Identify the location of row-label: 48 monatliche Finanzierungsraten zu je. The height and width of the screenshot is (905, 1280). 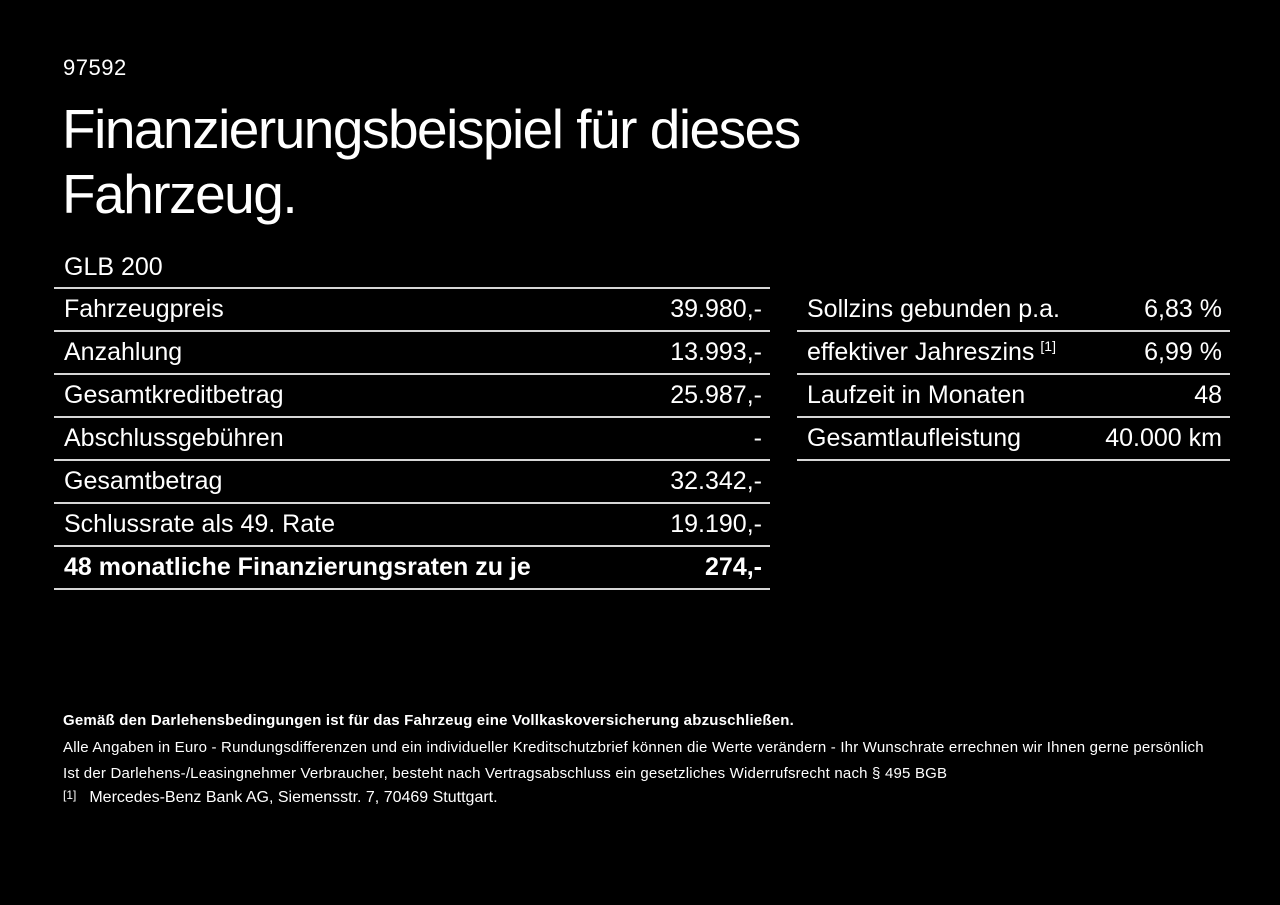
(297, 567).